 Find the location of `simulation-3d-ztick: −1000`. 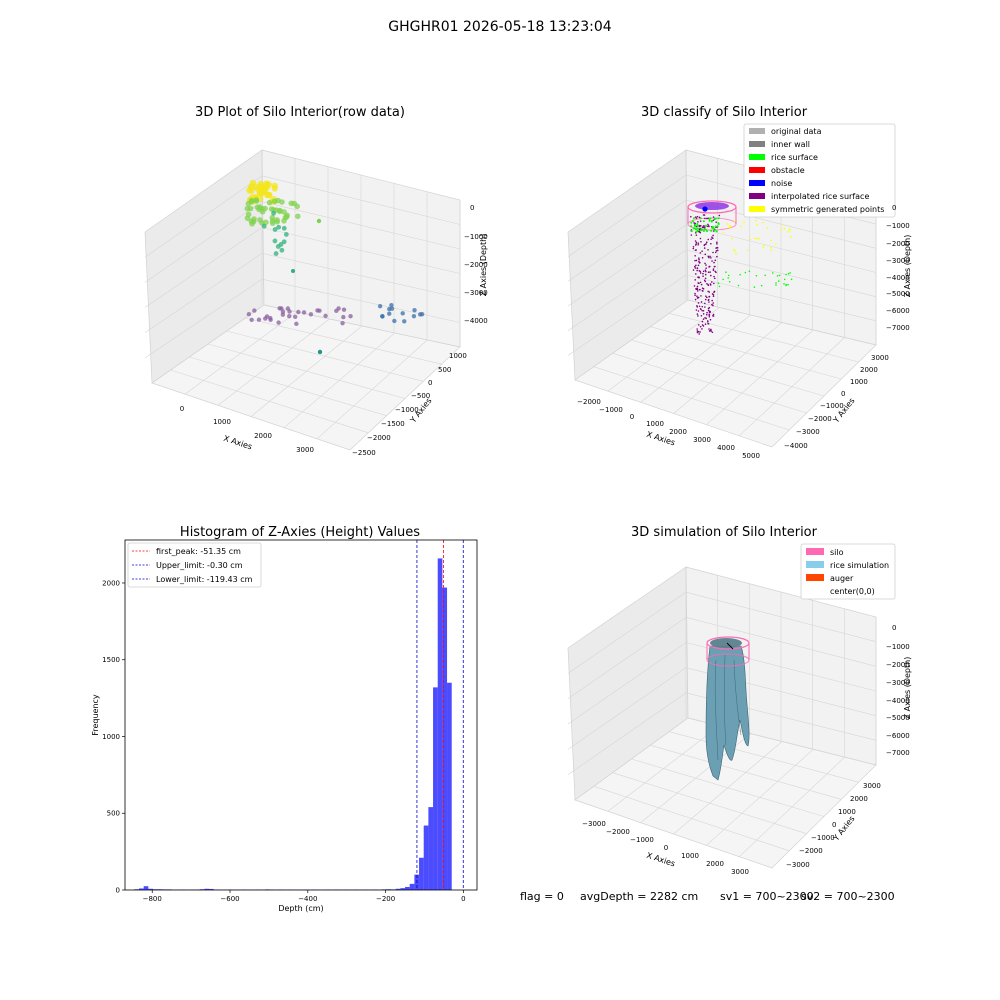

simulation-3d-ztick: −1000 is located at coordinates (898, 647).